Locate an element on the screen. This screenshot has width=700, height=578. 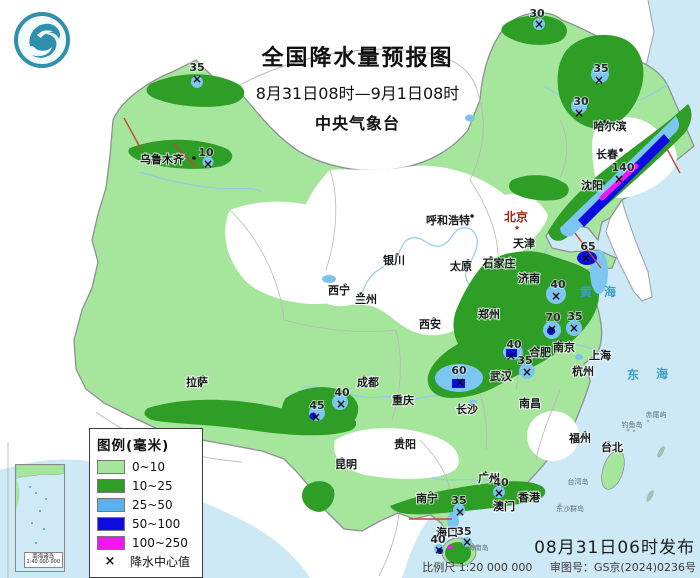
taiwan-island is located at coordinates (613, 470).